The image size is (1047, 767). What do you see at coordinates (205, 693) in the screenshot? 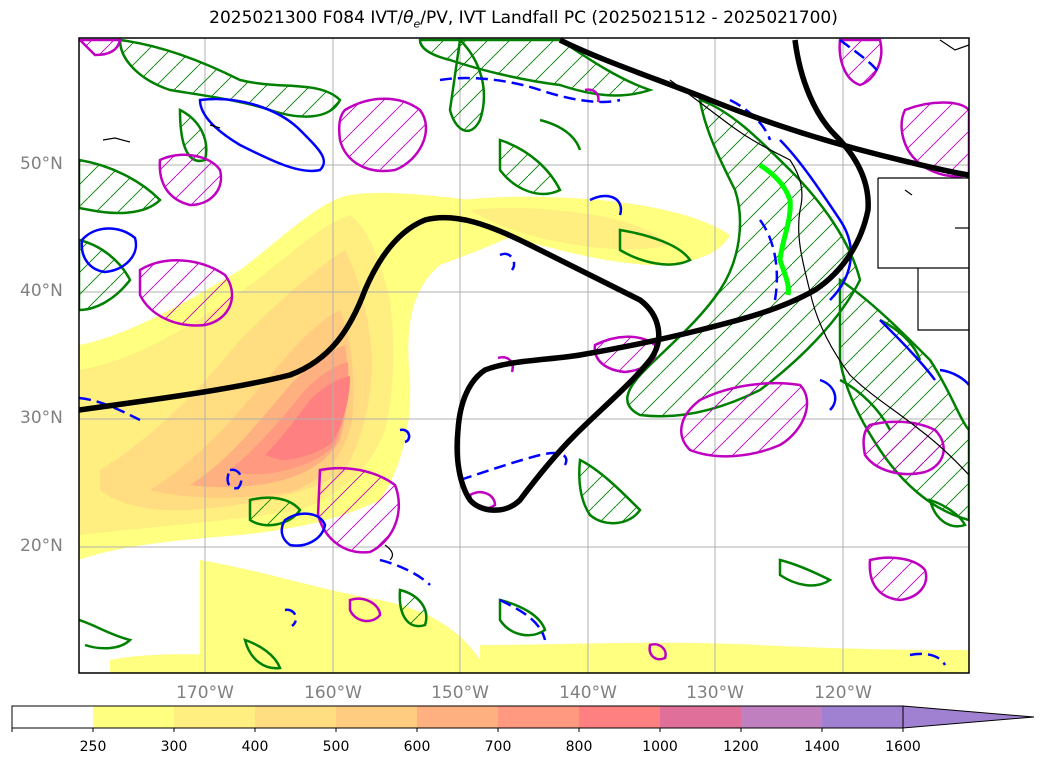
I see `lon-label-170w: 170°W` at bounding box center [205, 693].